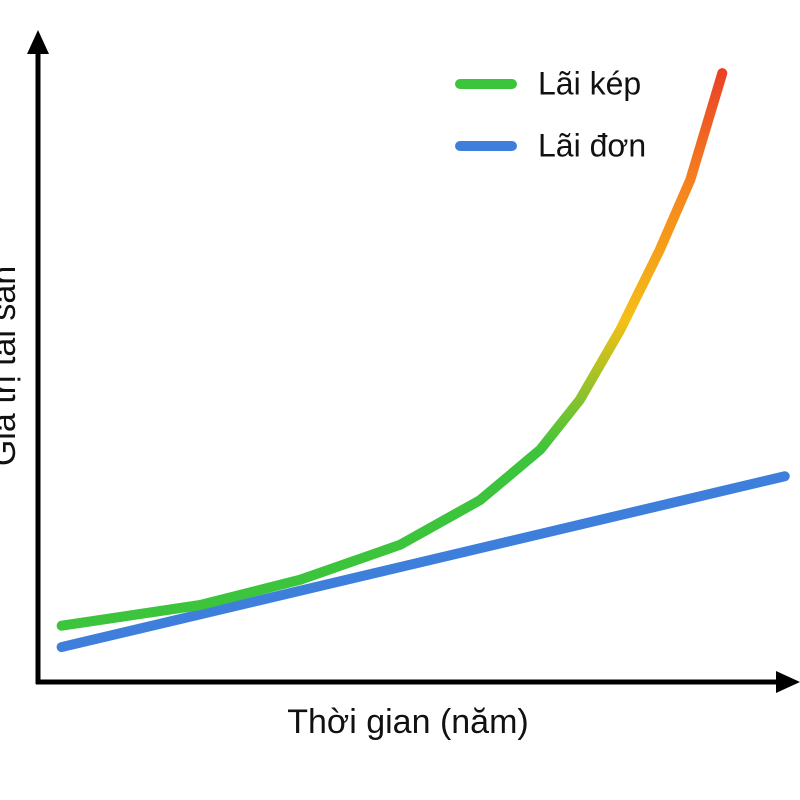 The image size is (800, 800). I want to click on y-axis-label: Giá trị tài sản, so click(11, 366).